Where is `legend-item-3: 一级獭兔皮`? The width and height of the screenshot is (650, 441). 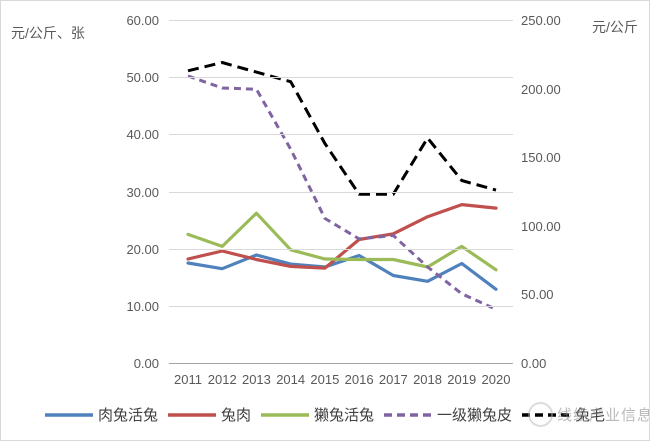
legend-item-3: 一级獭兔皮 is located at coordinates (448, 414).